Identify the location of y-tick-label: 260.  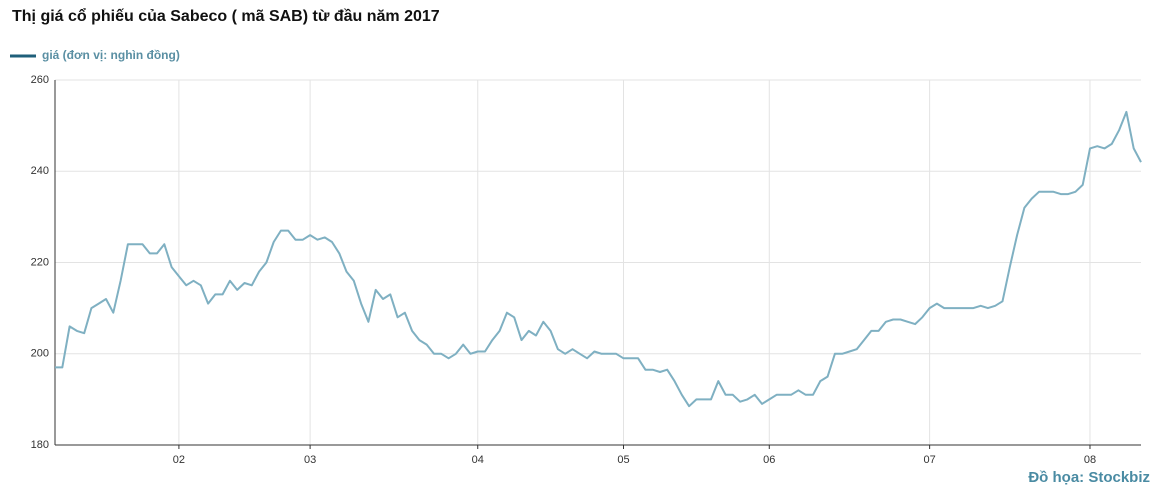
(40, 80).